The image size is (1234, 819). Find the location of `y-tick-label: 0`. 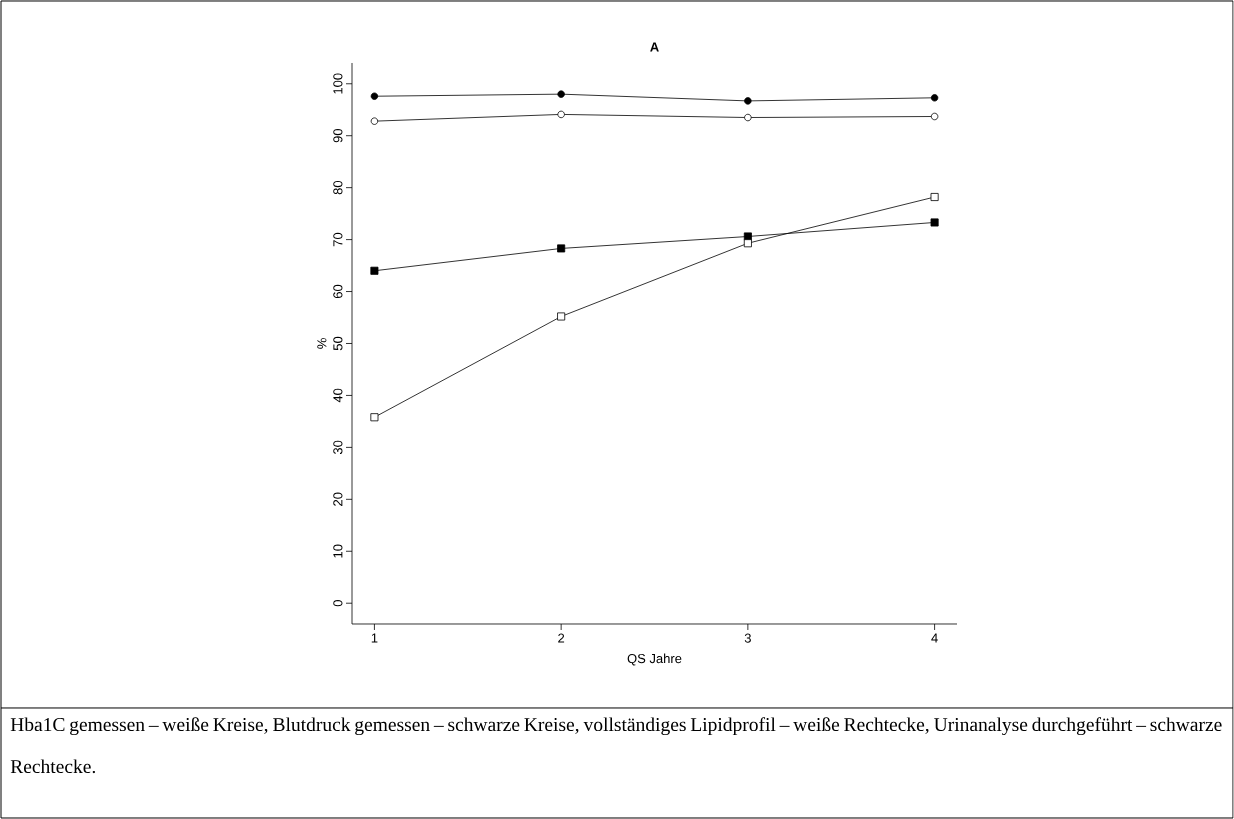

y-tick-label: 0 is located at coordinates (338, 603).